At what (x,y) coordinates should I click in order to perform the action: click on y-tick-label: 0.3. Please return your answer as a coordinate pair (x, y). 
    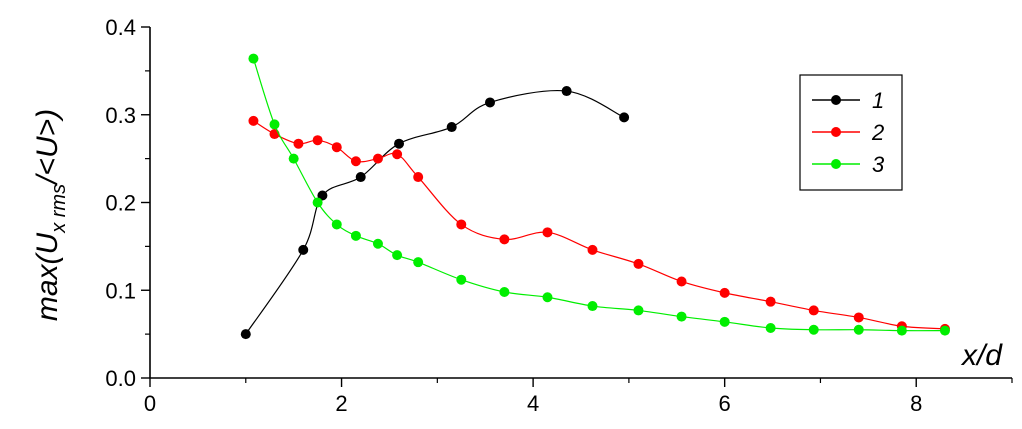
    Looking at the image, I should click on (120, 115).